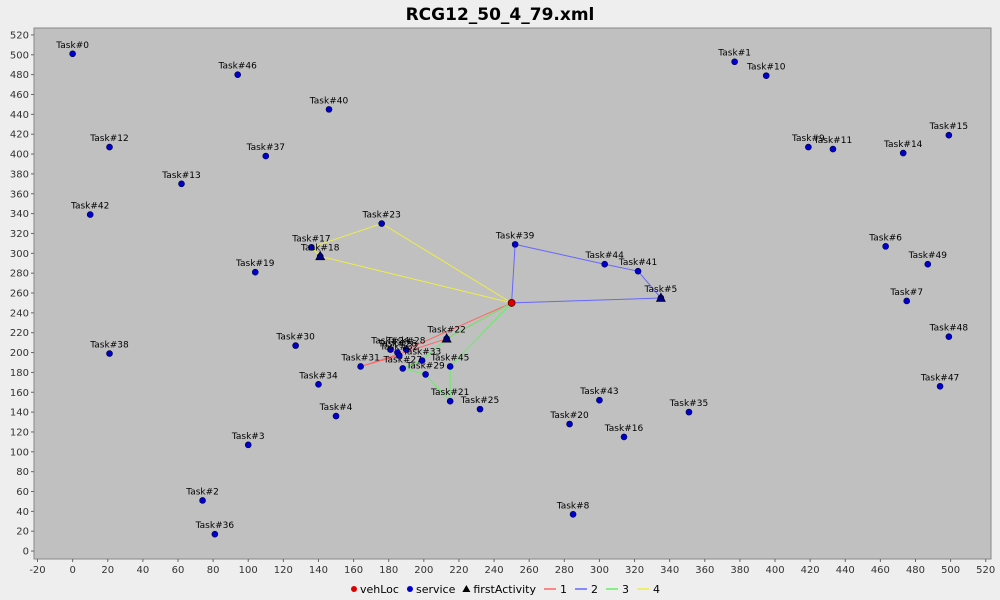  What do you see at coordinates (19, 313) in the screenshot?
I see `y-tick-label: 240` at bounding box center [19, 313].